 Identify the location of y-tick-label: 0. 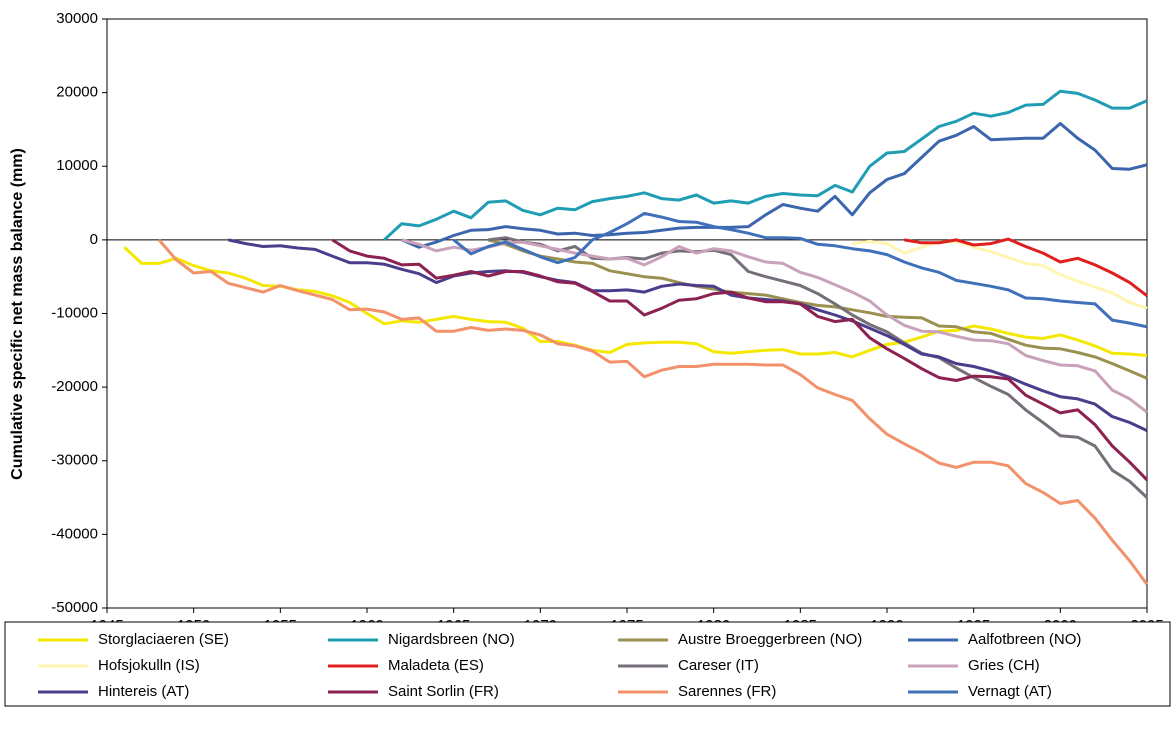
(94, 239).